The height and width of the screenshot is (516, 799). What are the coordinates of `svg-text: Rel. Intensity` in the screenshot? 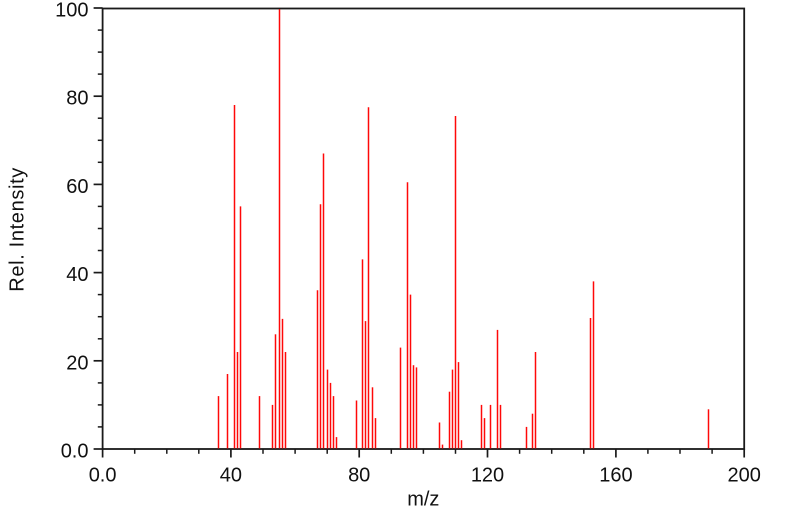 It's located at (18, 229).